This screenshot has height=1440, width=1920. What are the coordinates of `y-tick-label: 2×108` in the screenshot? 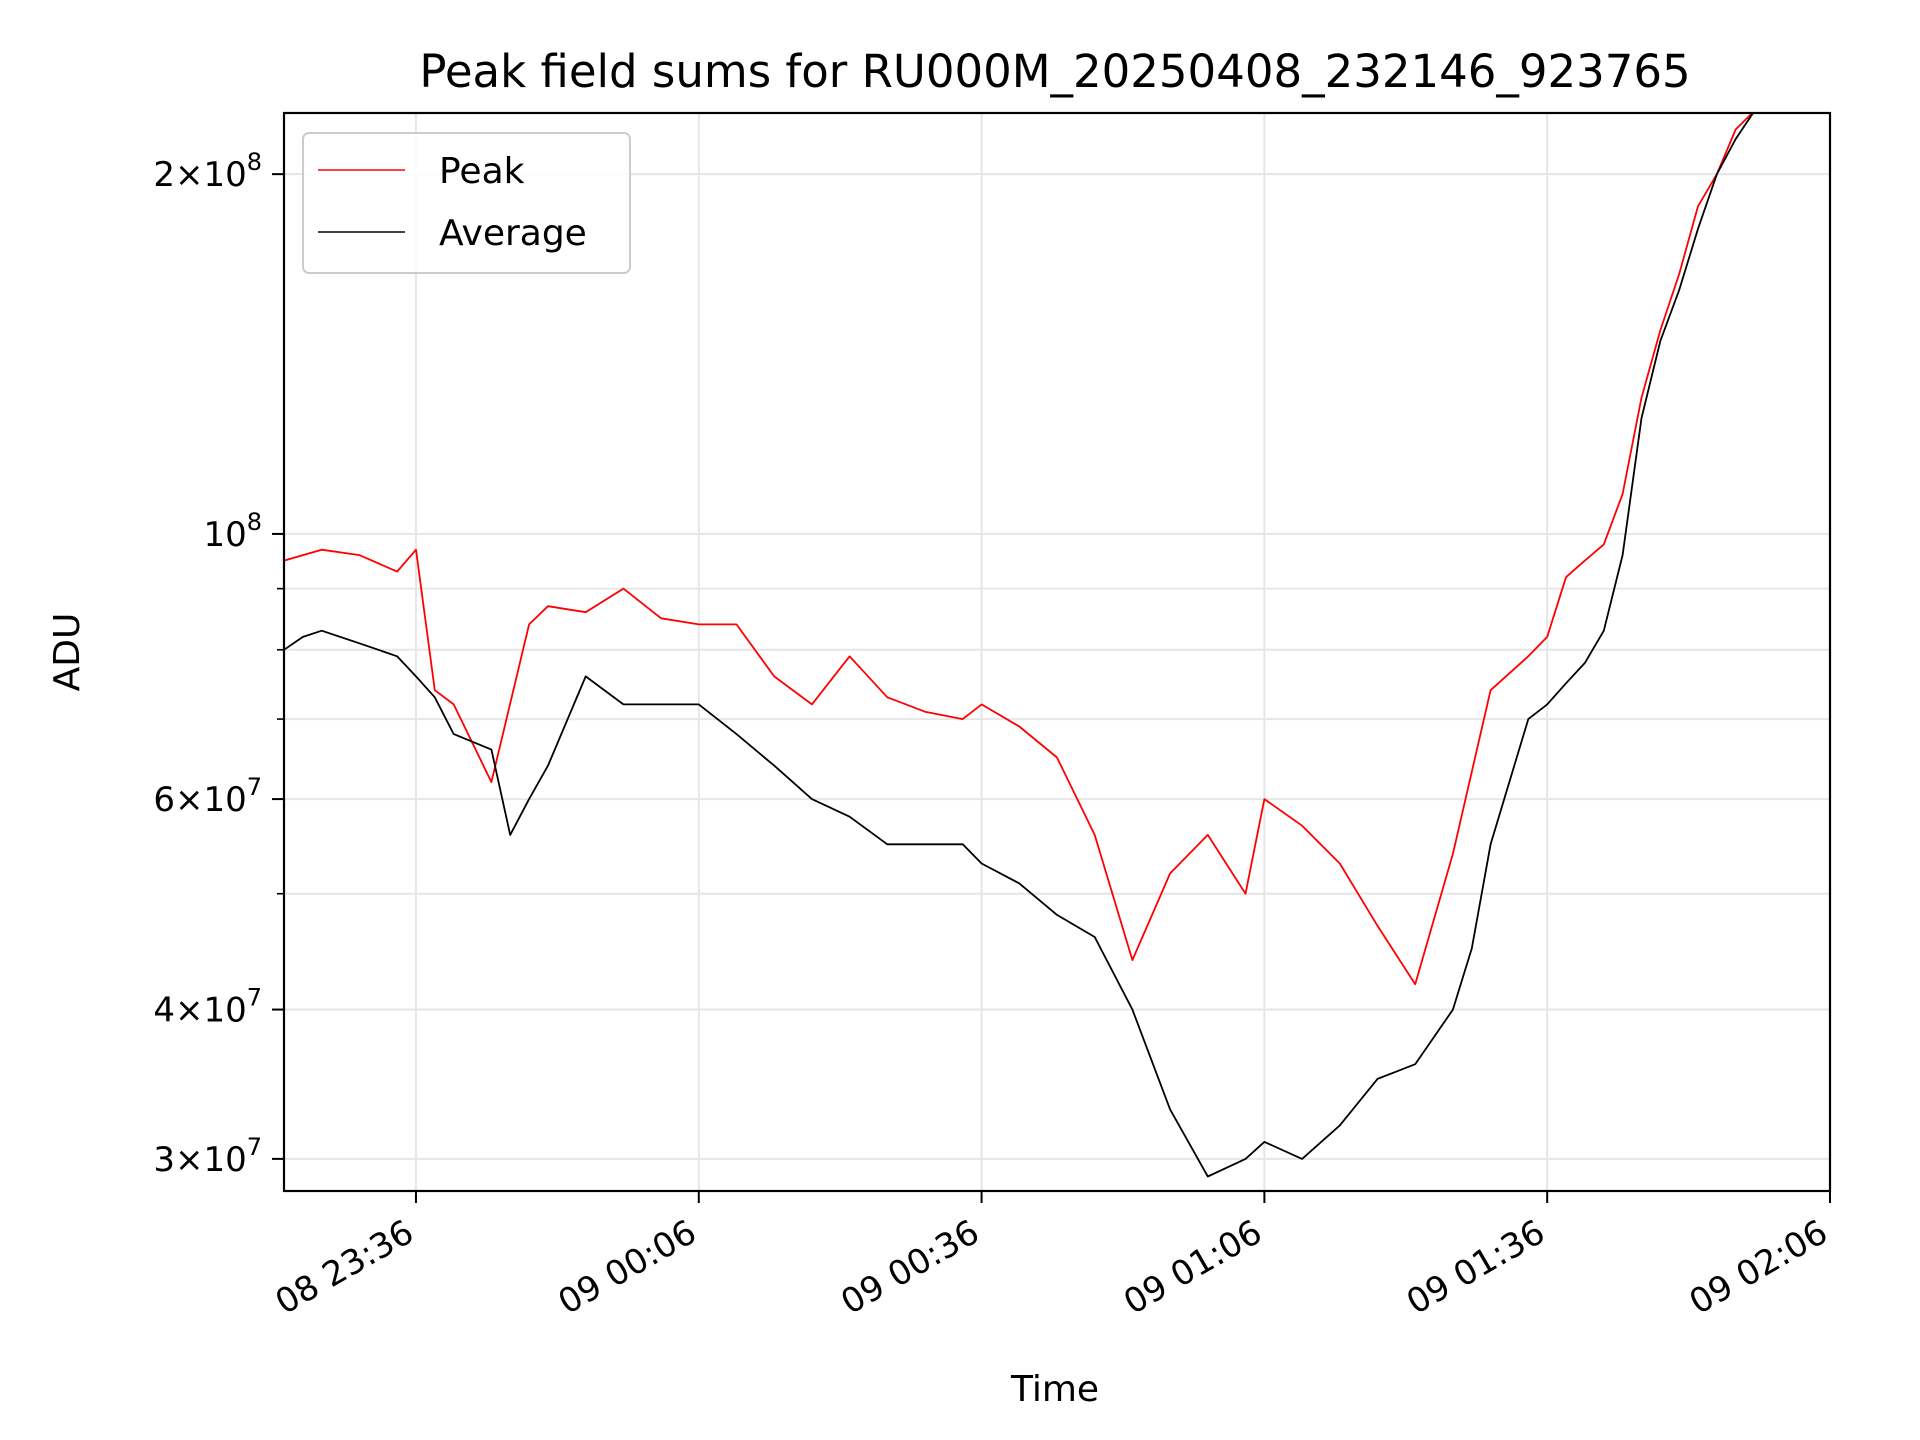 It's located at (207, 171).